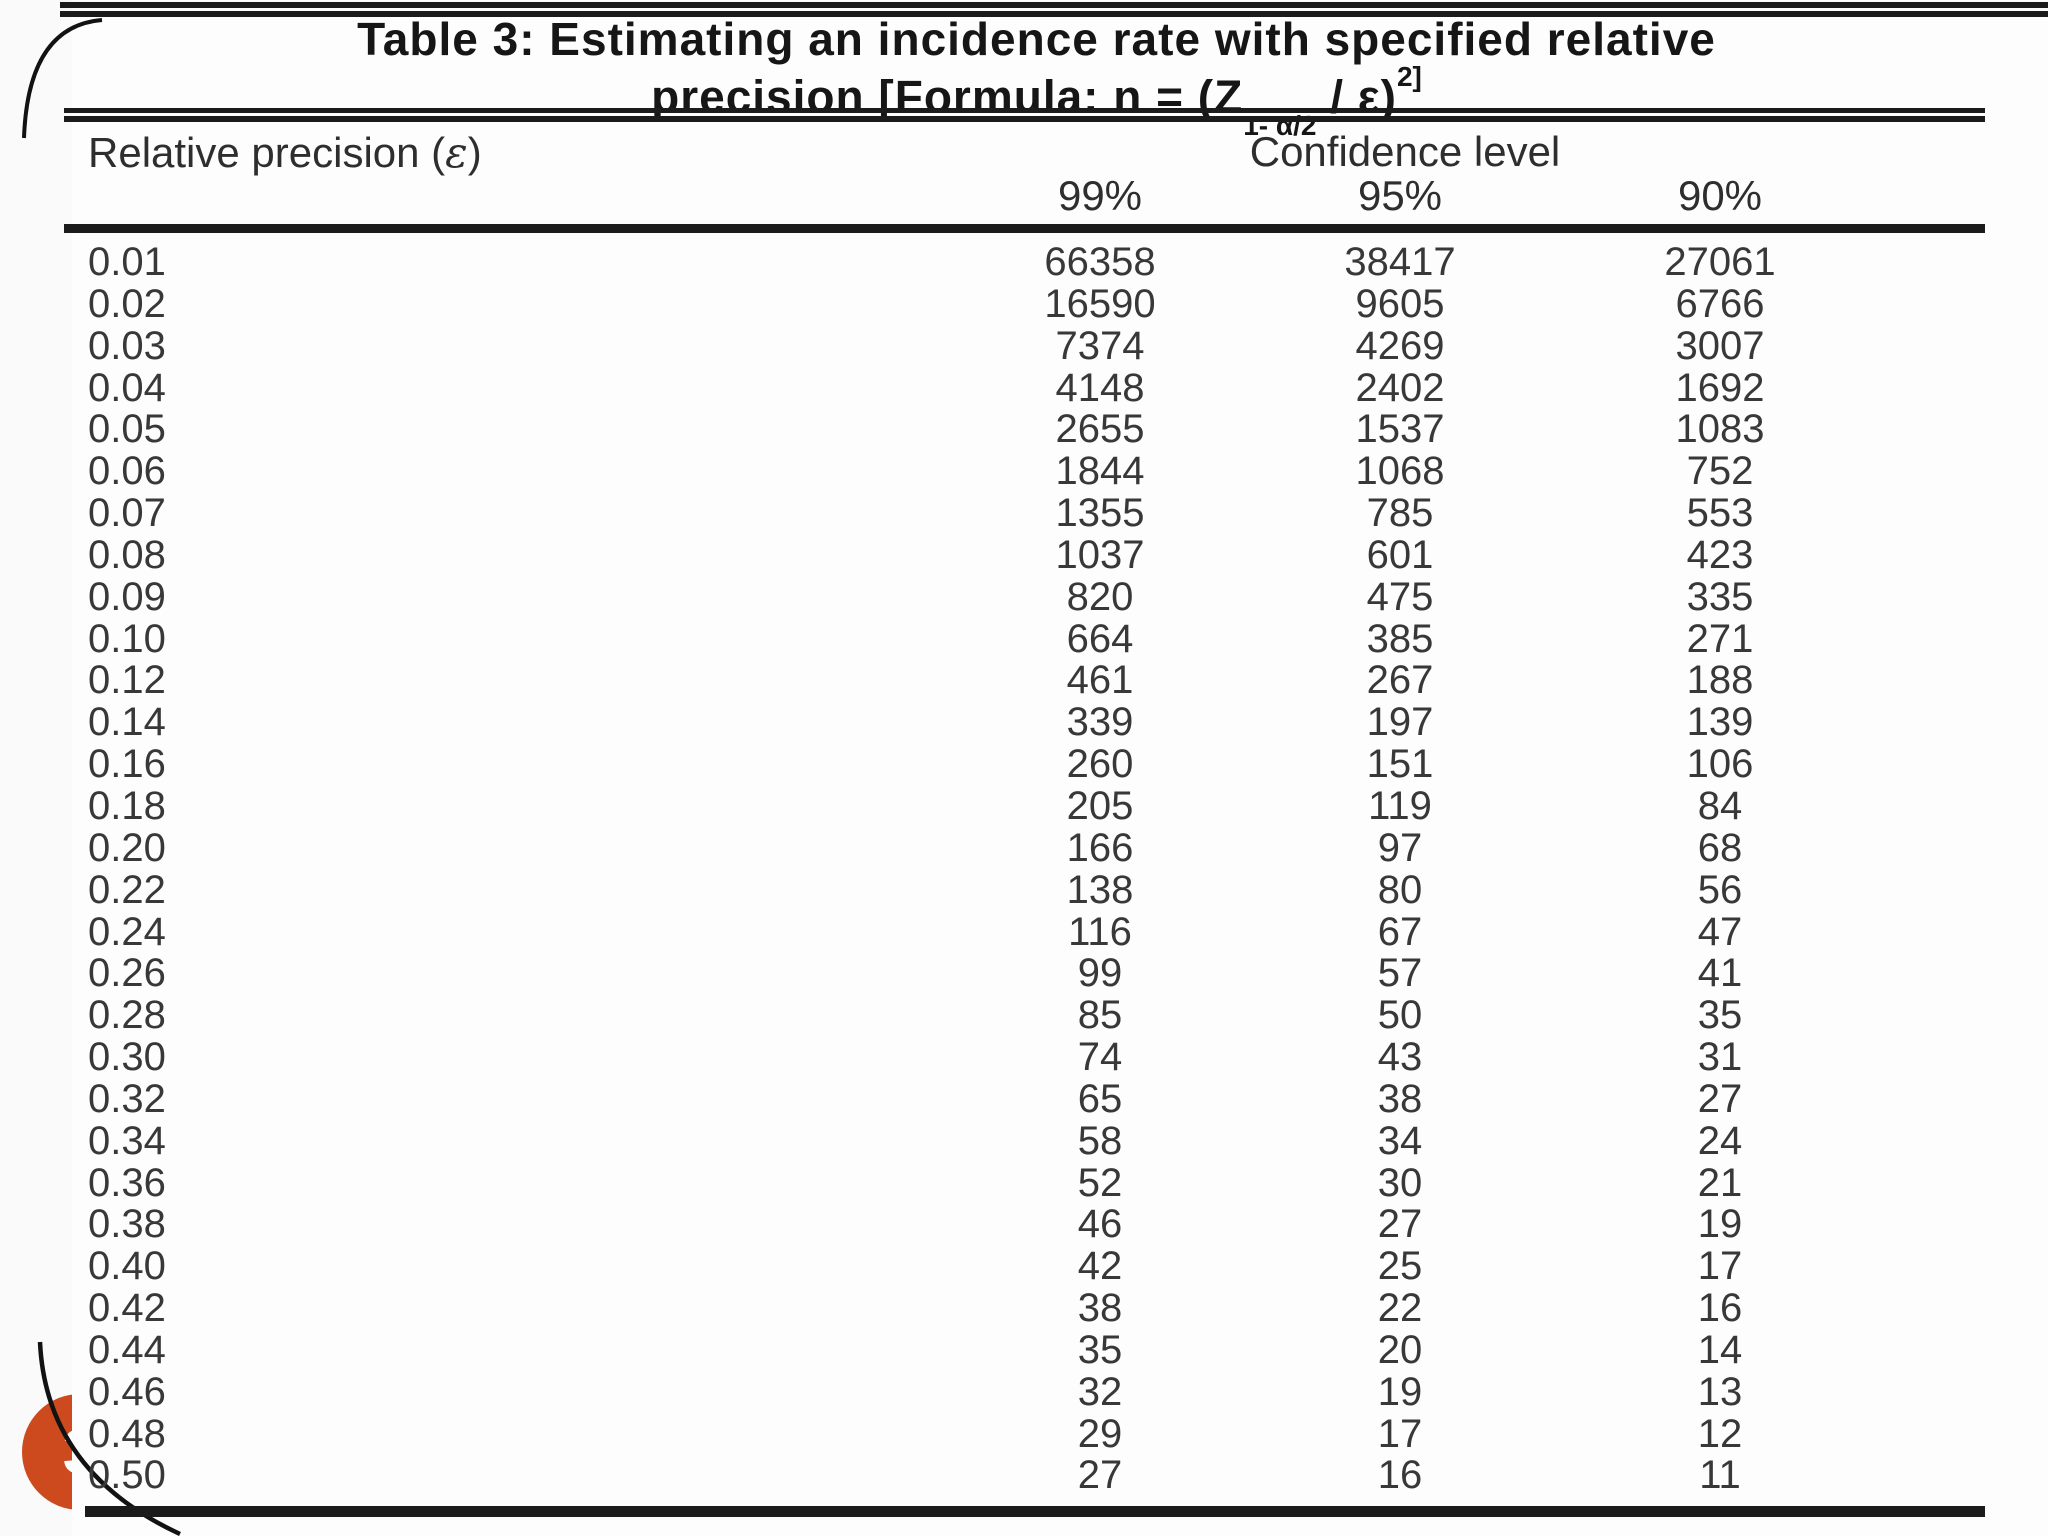 Image resolution: width=2048 pixels, height=1536 pixels. Describe the element at coordinates (1100, 596) in the screenshot. I see `cell-99: 820` at that location.